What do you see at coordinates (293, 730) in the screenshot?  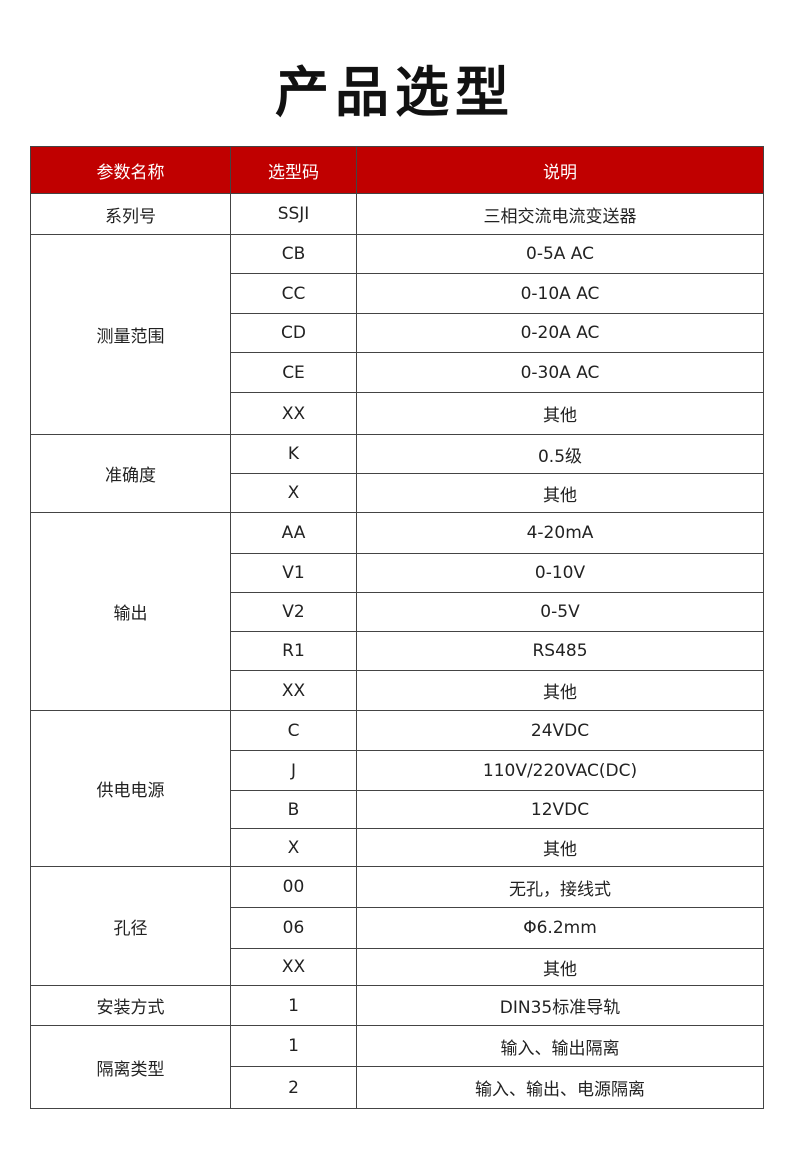 I see `code-cell: C` at bounding box center [293, 730].